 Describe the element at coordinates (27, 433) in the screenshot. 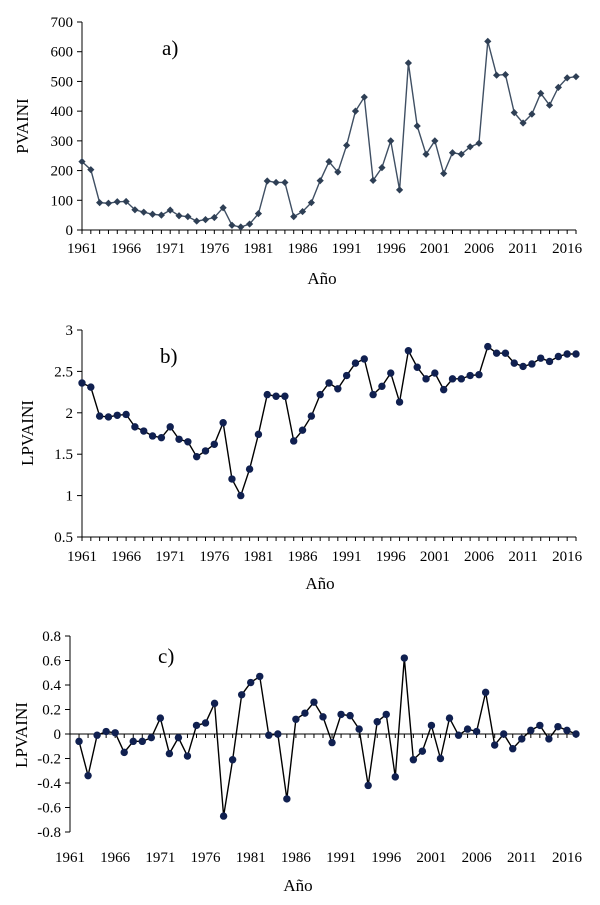

I see `panel-b-y-axis-label: LPVAINI` at that location.